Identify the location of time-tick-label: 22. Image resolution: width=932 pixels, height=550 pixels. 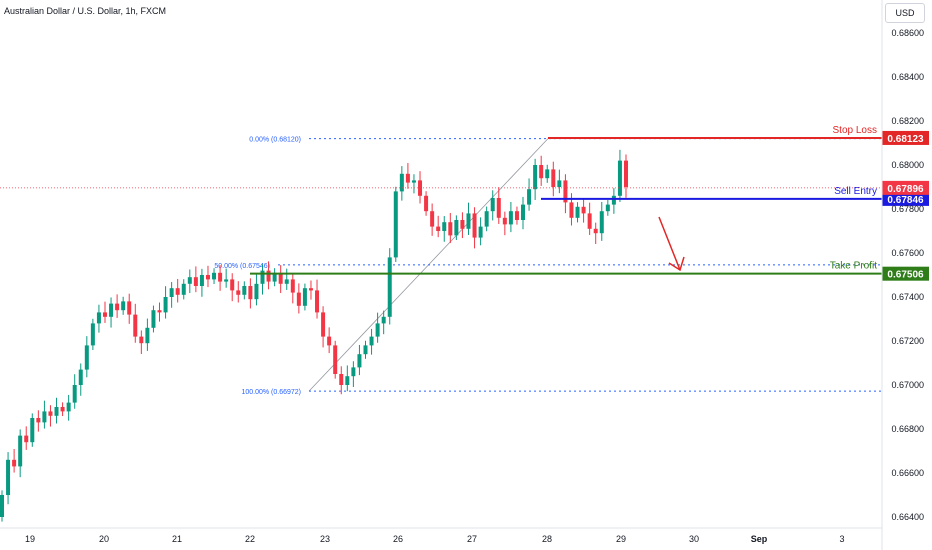
(250, 539).